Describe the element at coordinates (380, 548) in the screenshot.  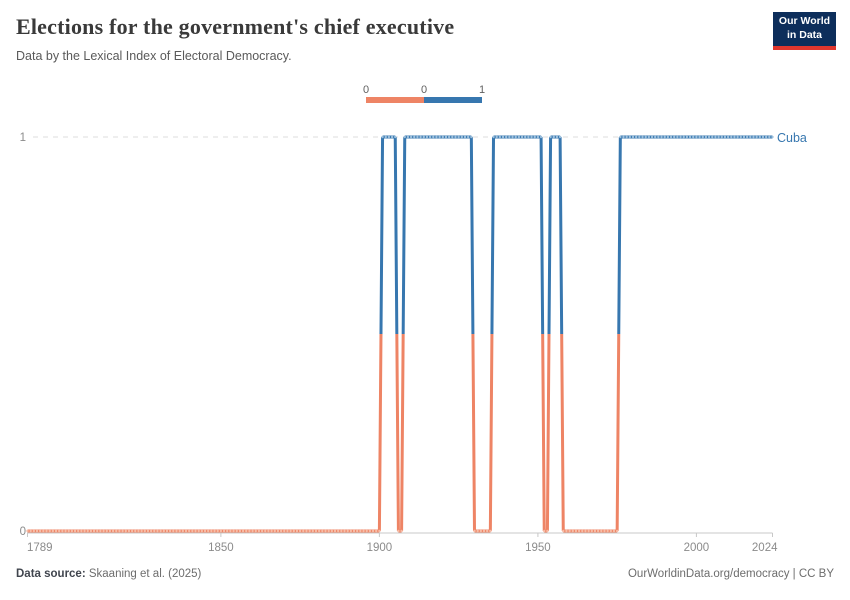
I see `x-tick-label: 1900` at that location.